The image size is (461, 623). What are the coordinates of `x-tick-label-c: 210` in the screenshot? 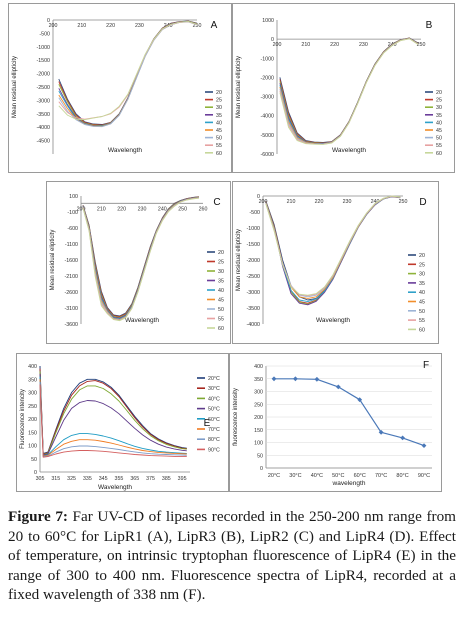 It's located at (101, 209).